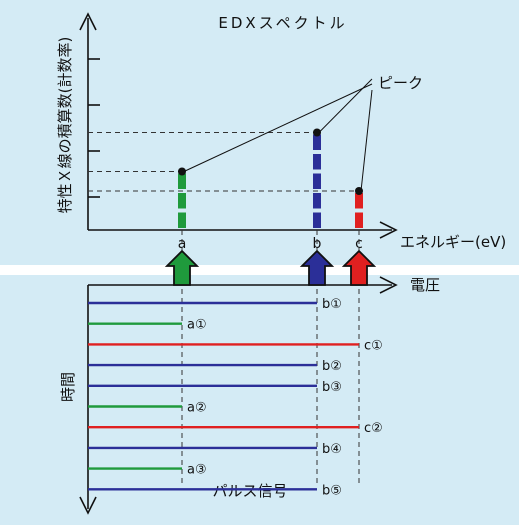  Describe the element at coordinates (332, 387) in the screenshot. I see `pulse-signal-label: b③` at that location.